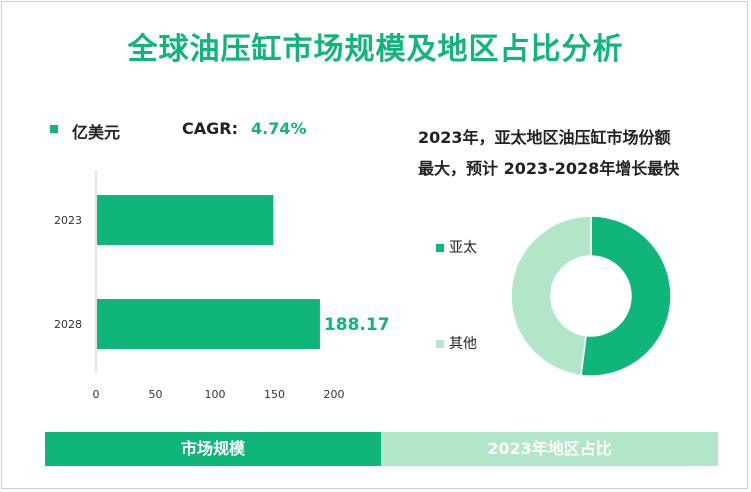  What do you see at coordinates (375, 49) in the screenshot?
I see `page-title: 全球油压缸市场规模及地区占比分析` at bounding box center [375, 49].